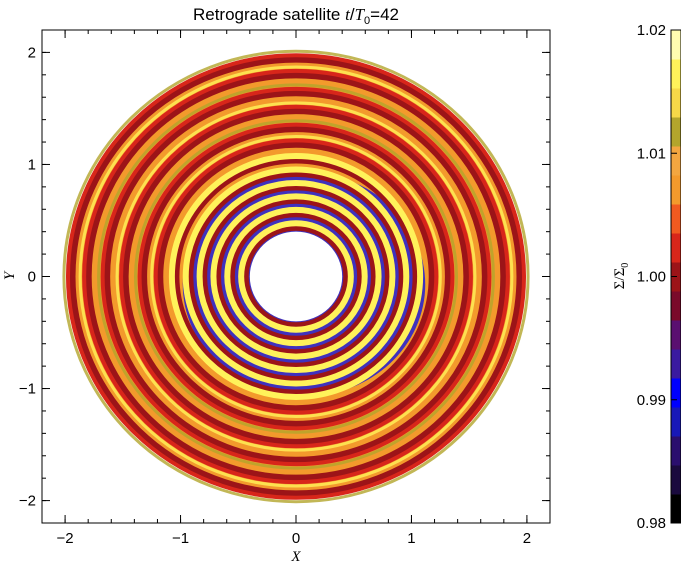 This screenshot has height=566, width=681. I want to click on y-tick-label: 0, so click(32, 277).